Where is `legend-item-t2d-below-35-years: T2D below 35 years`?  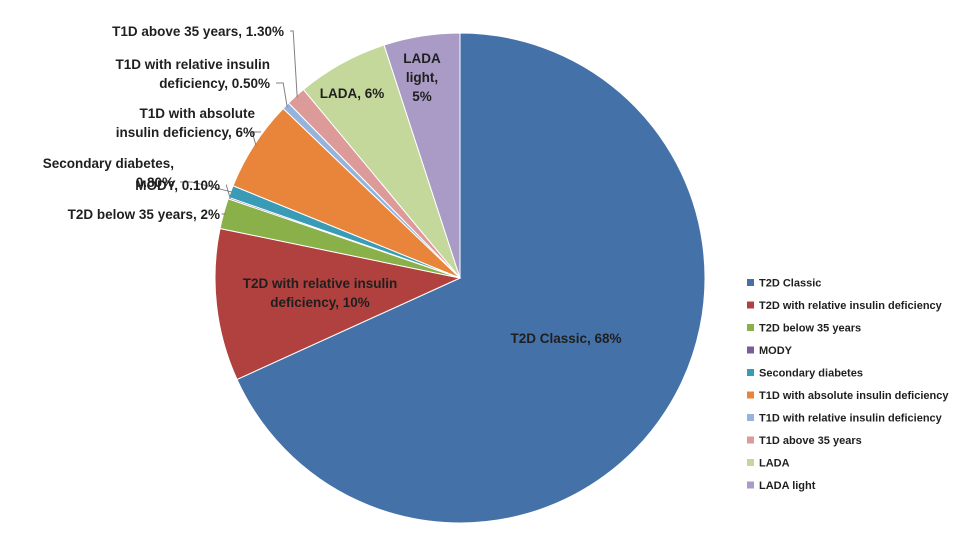
legend-item-t2d-below-35-years: T2D below 35 years is located at coordinates (804, 329).